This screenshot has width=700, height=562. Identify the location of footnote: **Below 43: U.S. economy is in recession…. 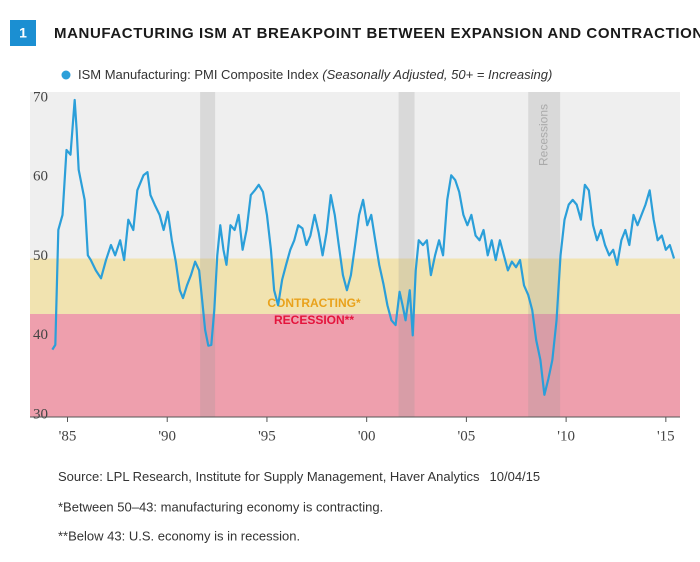
(179, 535).